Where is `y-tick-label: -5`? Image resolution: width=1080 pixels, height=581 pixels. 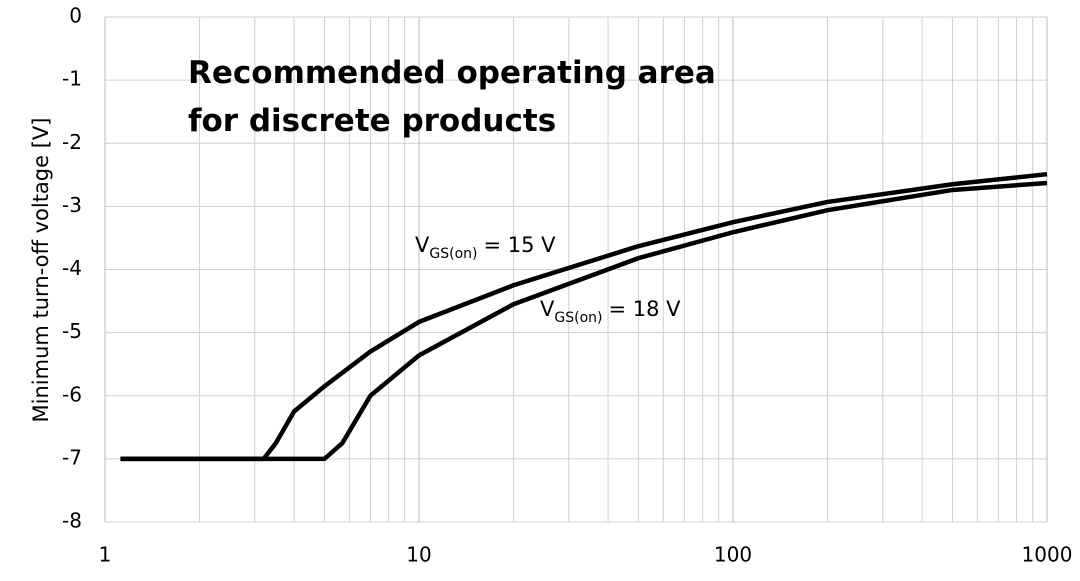 y-tick-label: -5 is located at coordinates (72, 331).